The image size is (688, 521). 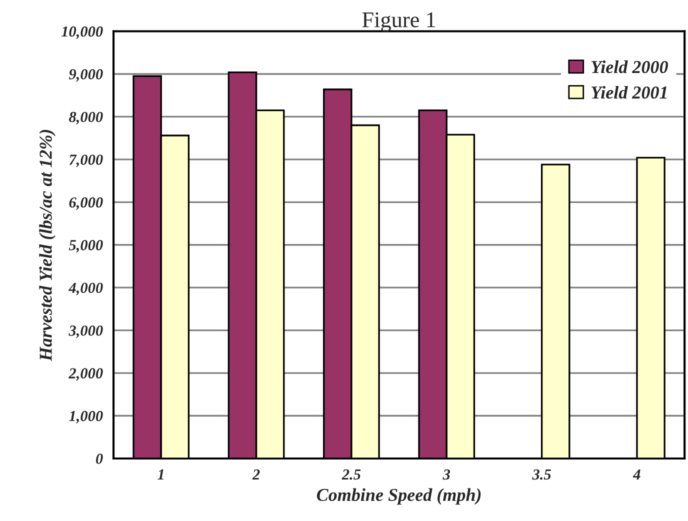 What do you see at coordinates (85, 75) in the screenshot?
I see `y-tick-label: 9,000` at bounding box center [85, 75].